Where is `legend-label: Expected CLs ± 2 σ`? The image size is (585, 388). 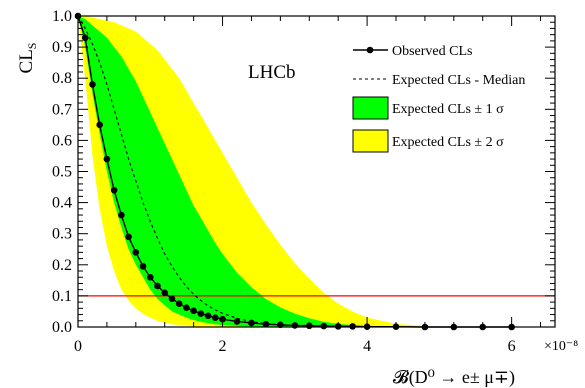
legend-label: Expected CLs ± 2 σ is located at coordinates (448, 142).